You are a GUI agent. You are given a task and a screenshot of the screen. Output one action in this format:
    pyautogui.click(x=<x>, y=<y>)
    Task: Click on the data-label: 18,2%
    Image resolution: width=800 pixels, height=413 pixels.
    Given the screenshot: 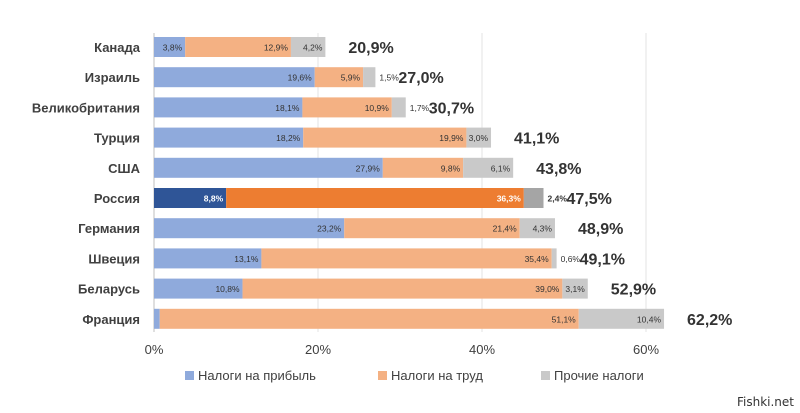 What is the action you would take?
    pyautogui.click(x=288, y=138)
    